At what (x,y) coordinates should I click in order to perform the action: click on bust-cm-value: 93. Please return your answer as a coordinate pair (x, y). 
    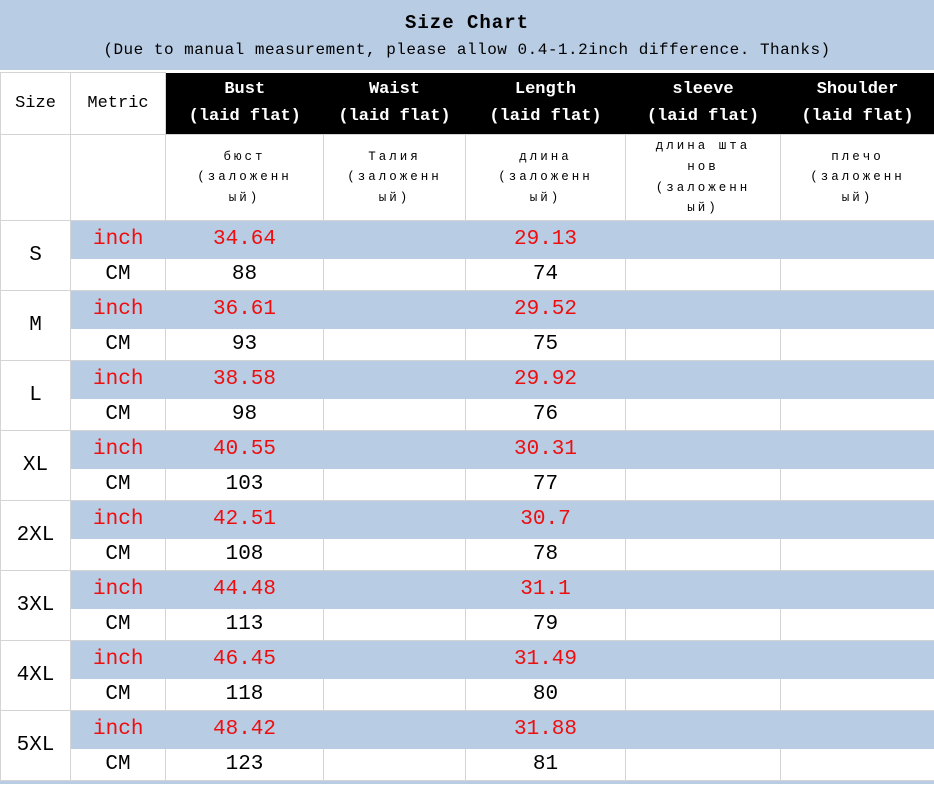
    Looking at the image, I should click on (244, 344).